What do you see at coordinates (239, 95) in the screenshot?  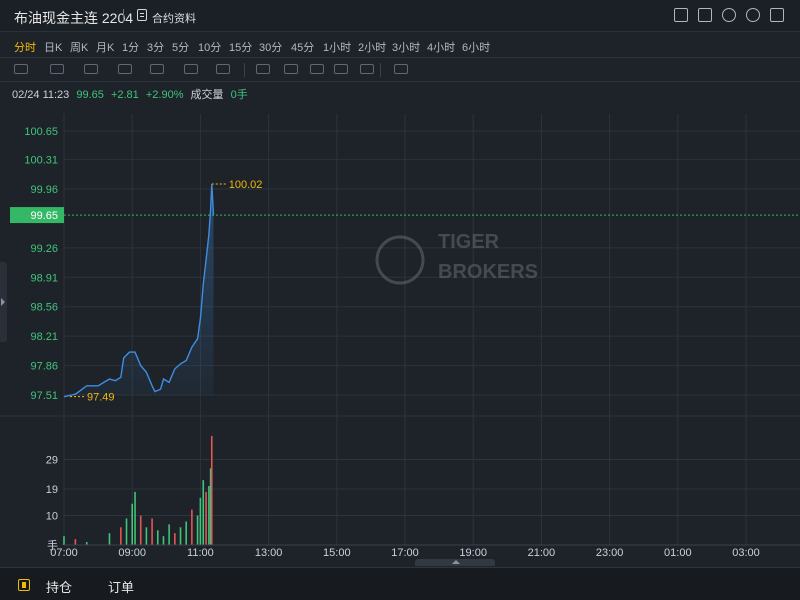 I see `volume-value: 0手` at bounding box center [239, 95].